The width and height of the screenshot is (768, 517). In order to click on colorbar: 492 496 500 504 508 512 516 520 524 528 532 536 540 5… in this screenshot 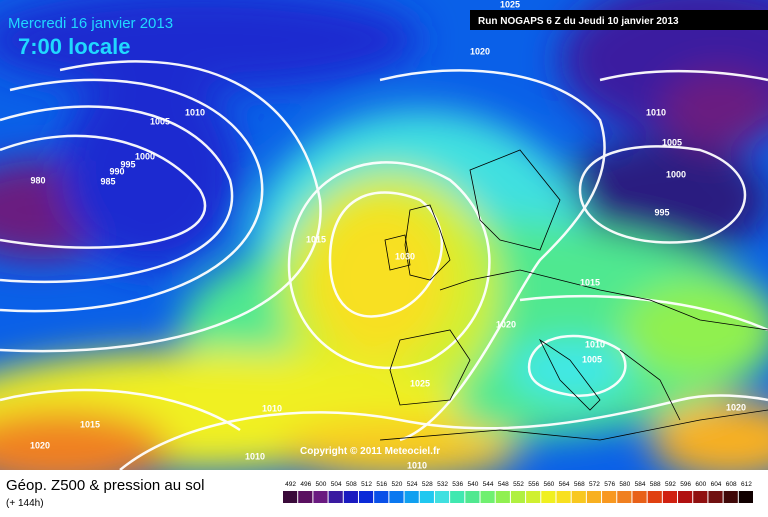, I will do `click(518, 492)`.